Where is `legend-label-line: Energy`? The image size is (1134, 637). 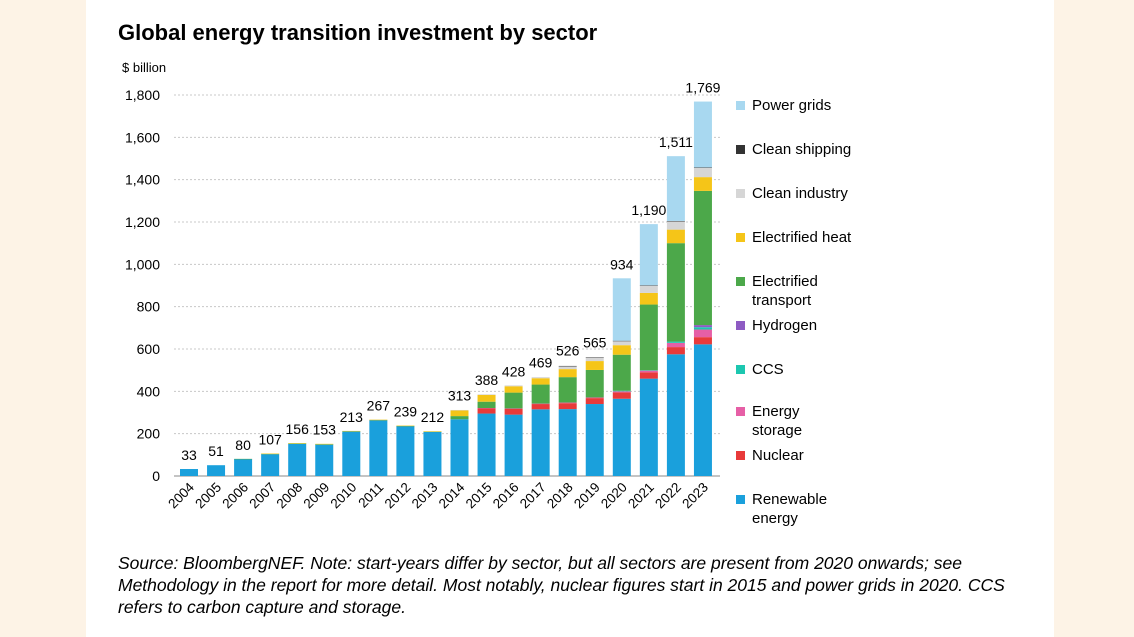 legend-label-line: Energy is located at coordinates (776, 411).